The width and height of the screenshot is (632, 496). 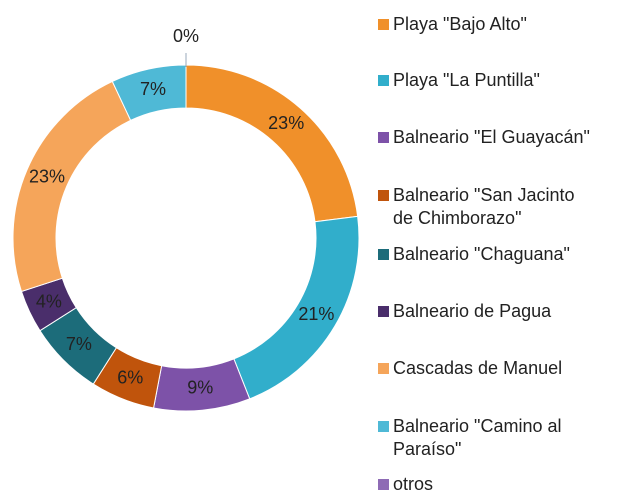 I want to click on legend-item: Balneario "Chaguana", so click(x=474, y=254).